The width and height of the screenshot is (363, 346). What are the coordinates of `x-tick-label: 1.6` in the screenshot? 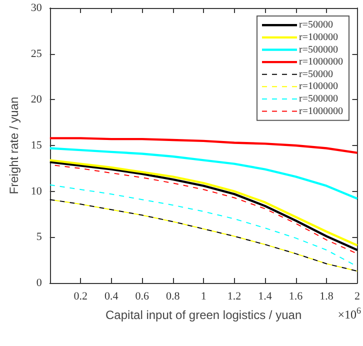 It's located at (296, 296).